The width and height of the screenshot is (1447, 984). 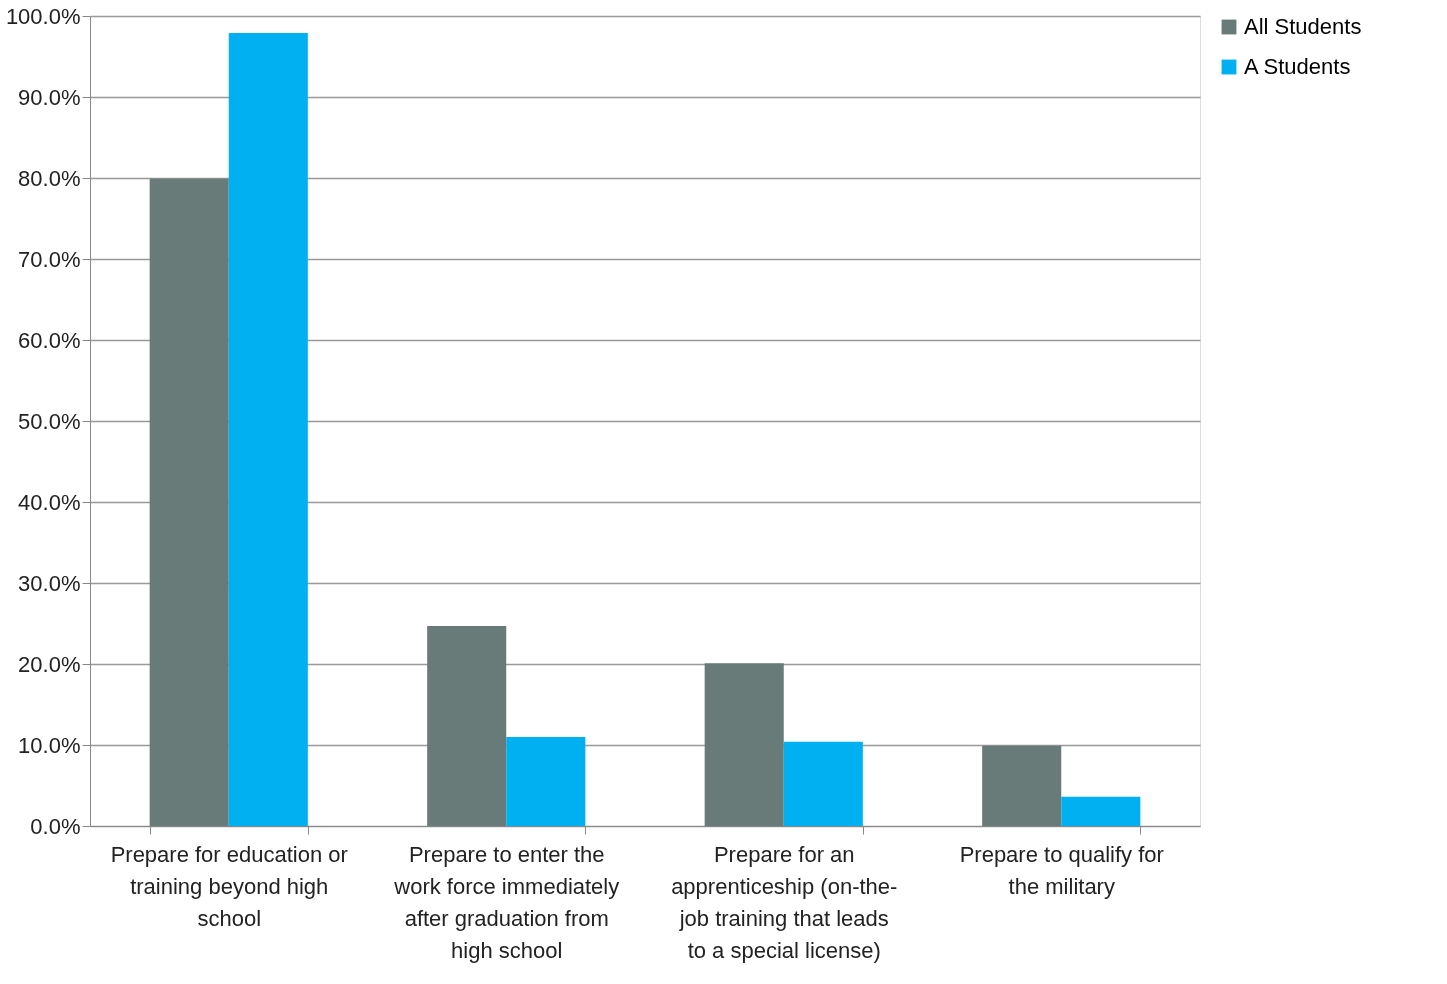 What do you see at coordinates (49, 97) in the screenshot?
I see `y-tick-label: 90.0%` at bounding box center [49, 97].